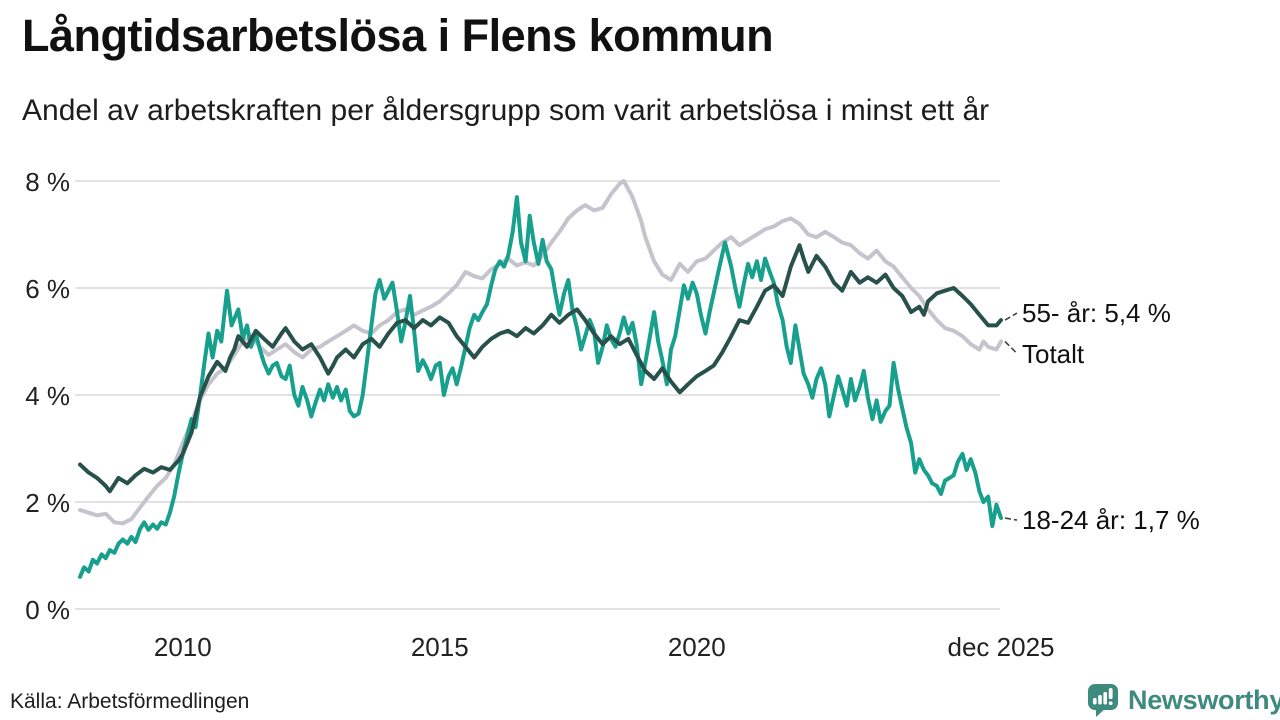 This screenshot has width=1280, height=720. What do you see at coordinates (1111, 520) in the screenshot?
I see `series-end-label-18-24: 18-24 år: 1,7 %` at bounding box center [1111, 520].